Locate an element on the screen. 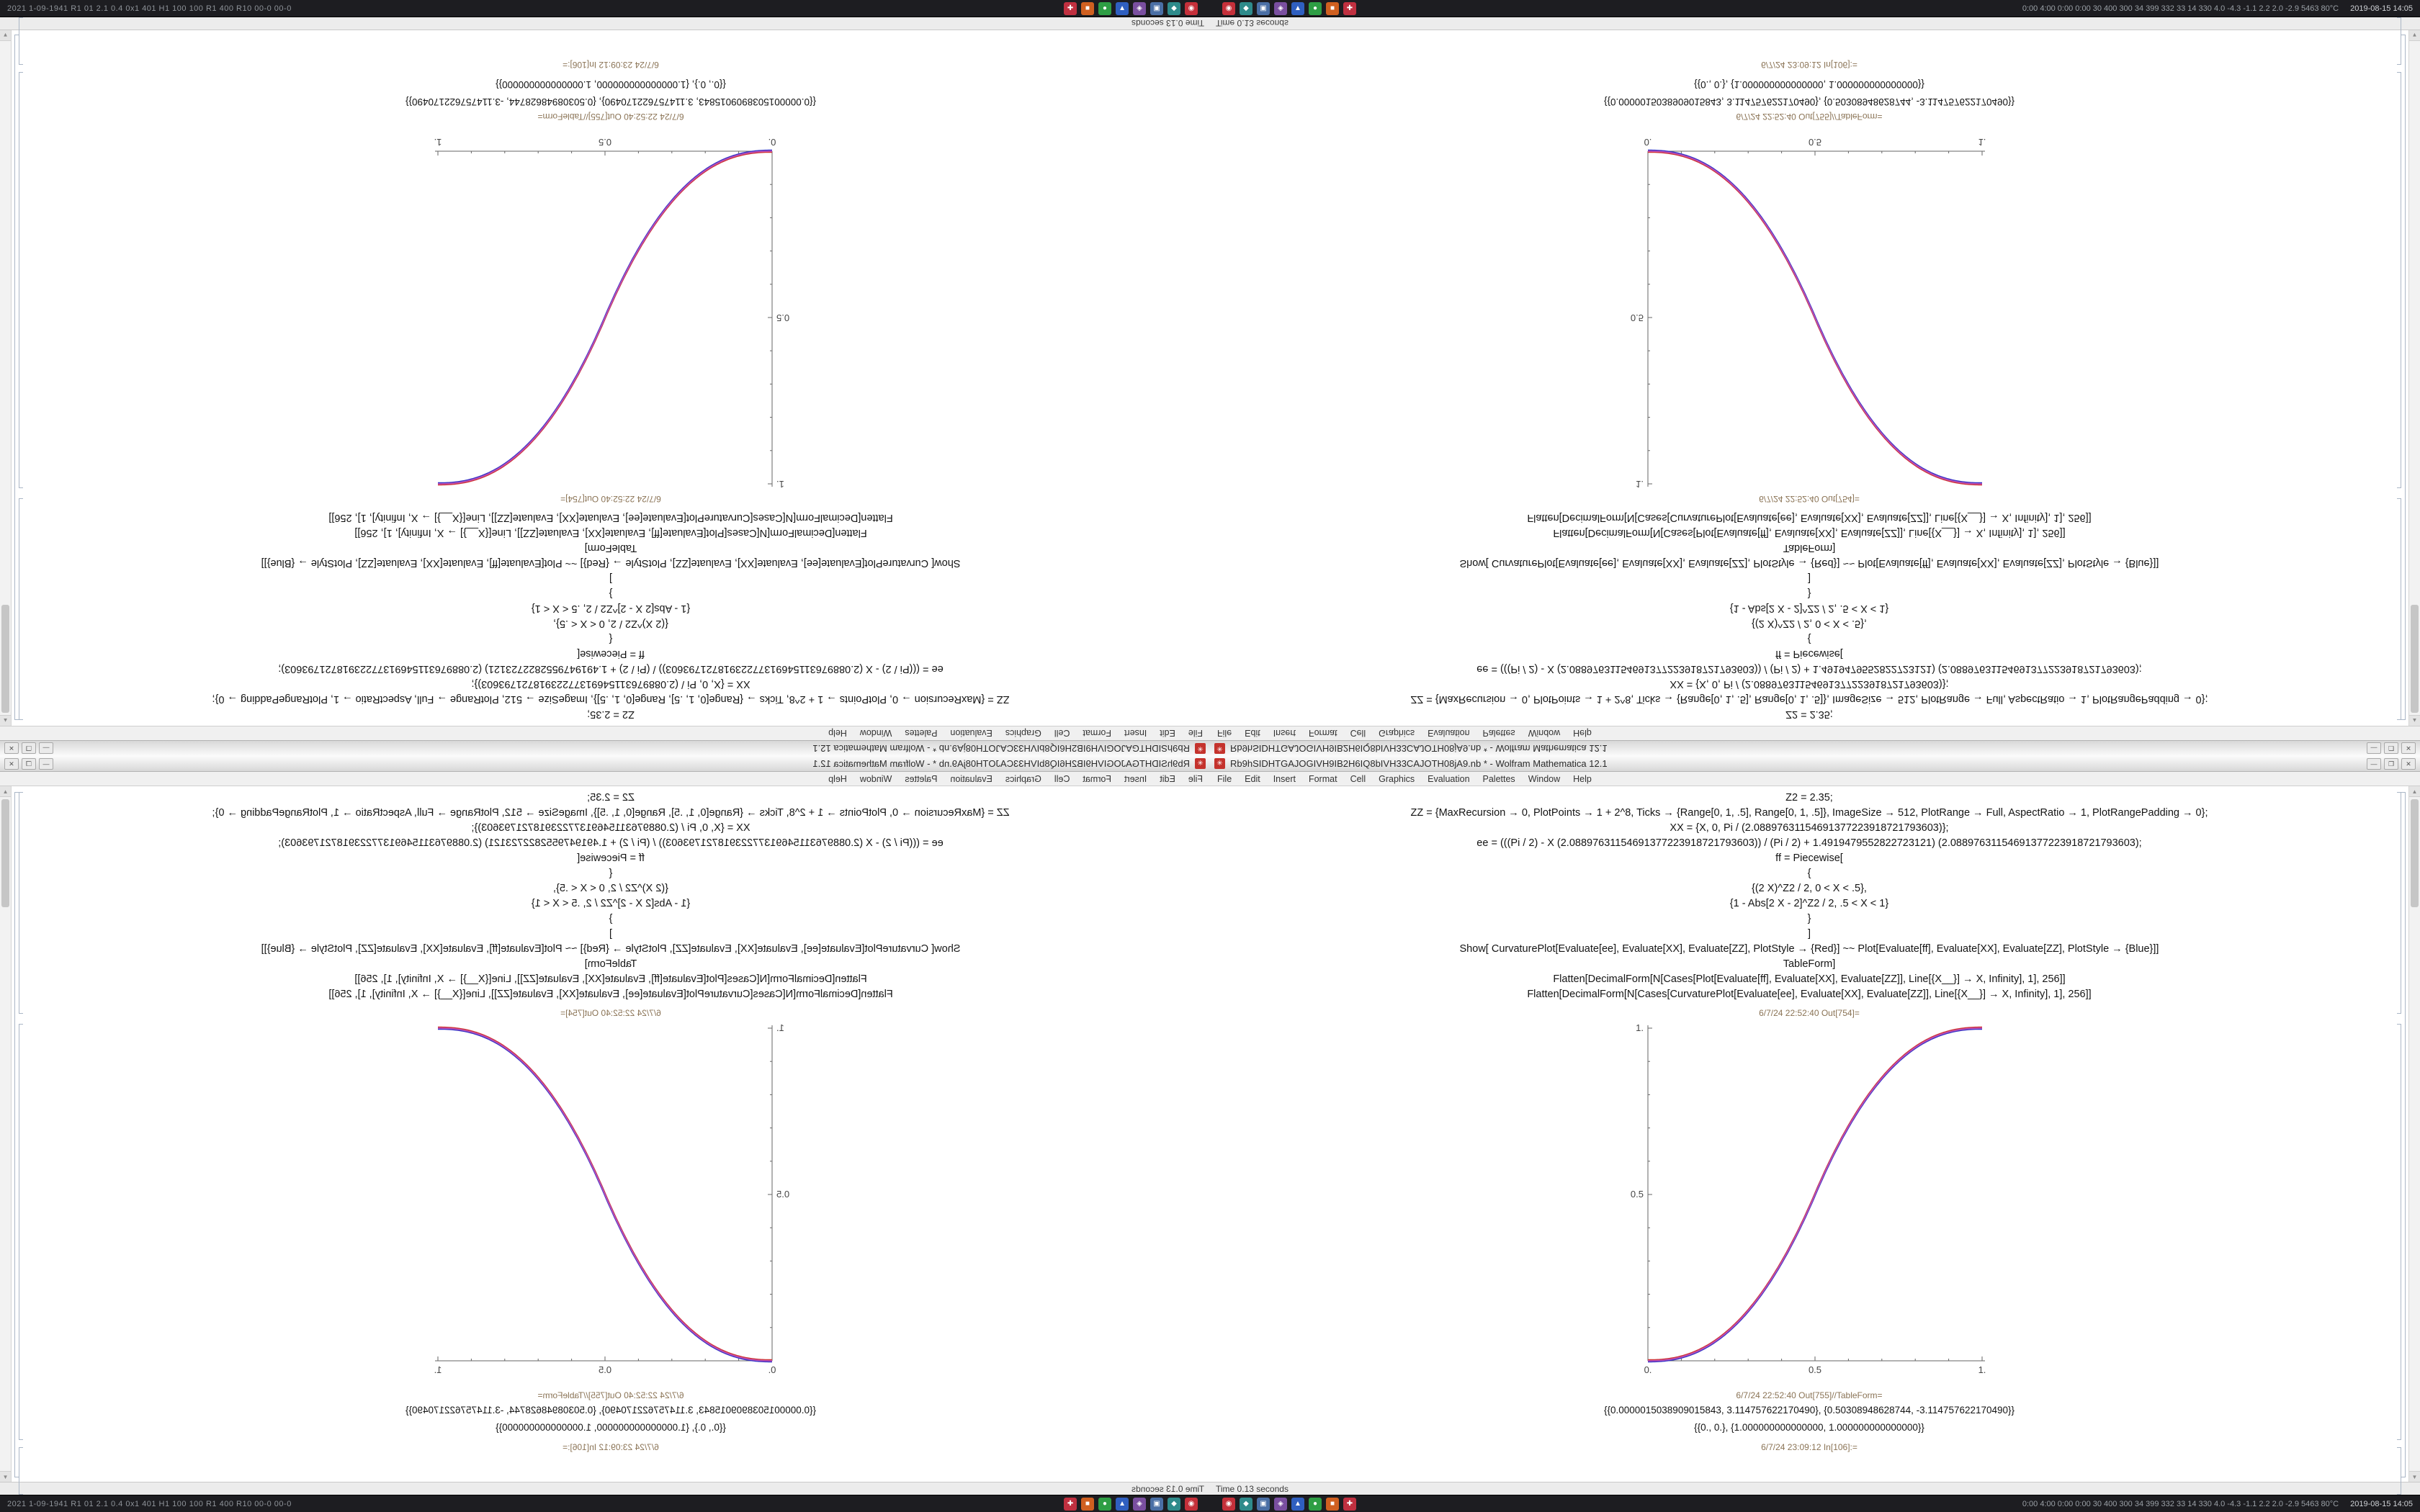  scroll-up-icon: ▲ is located at coordinates (2414, 720).